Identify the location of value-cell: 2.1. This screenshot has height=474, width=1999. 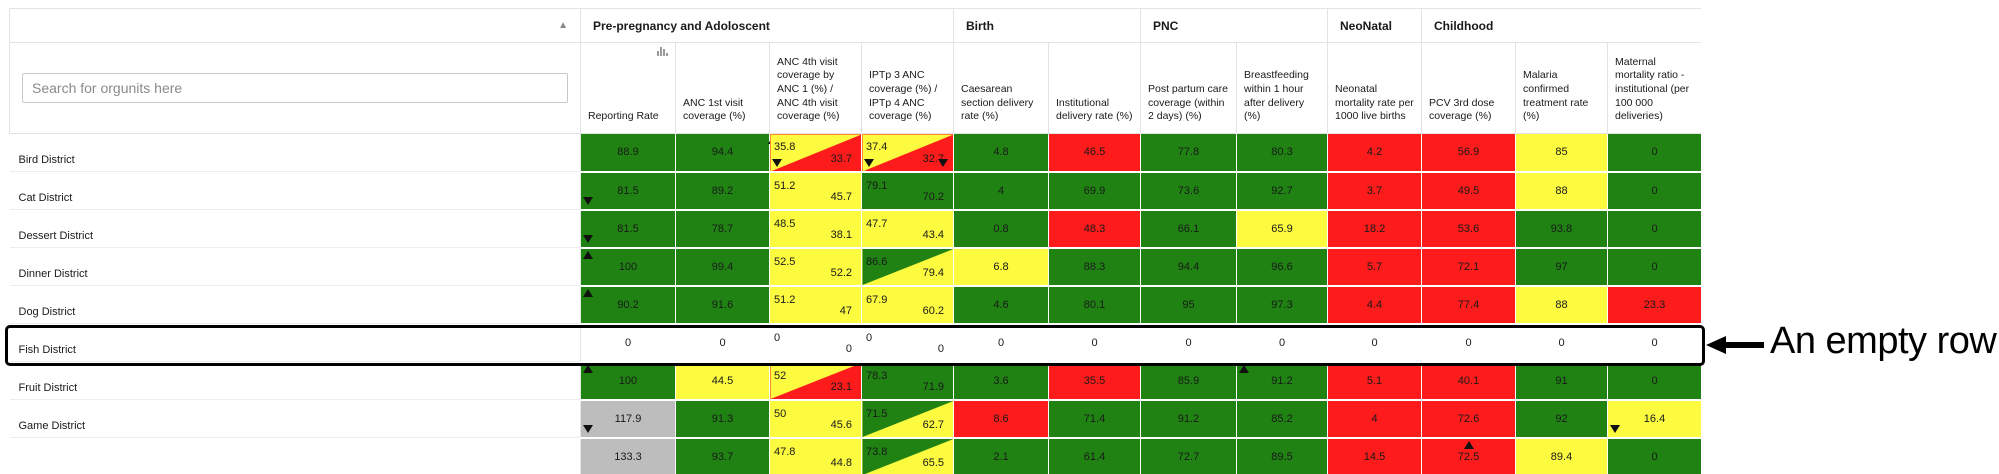
(1001, 455).